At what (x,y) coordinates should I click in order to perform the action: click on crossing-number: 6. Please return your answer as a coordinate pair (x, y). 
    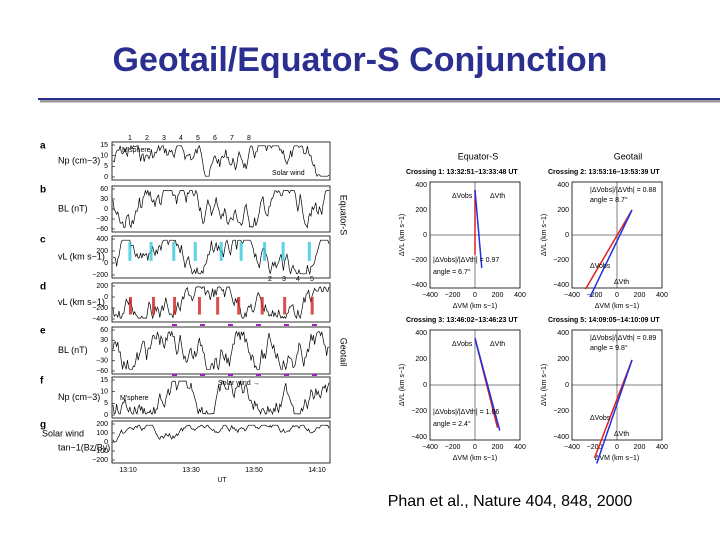
    Looking at the image, I should click on (215, 138).